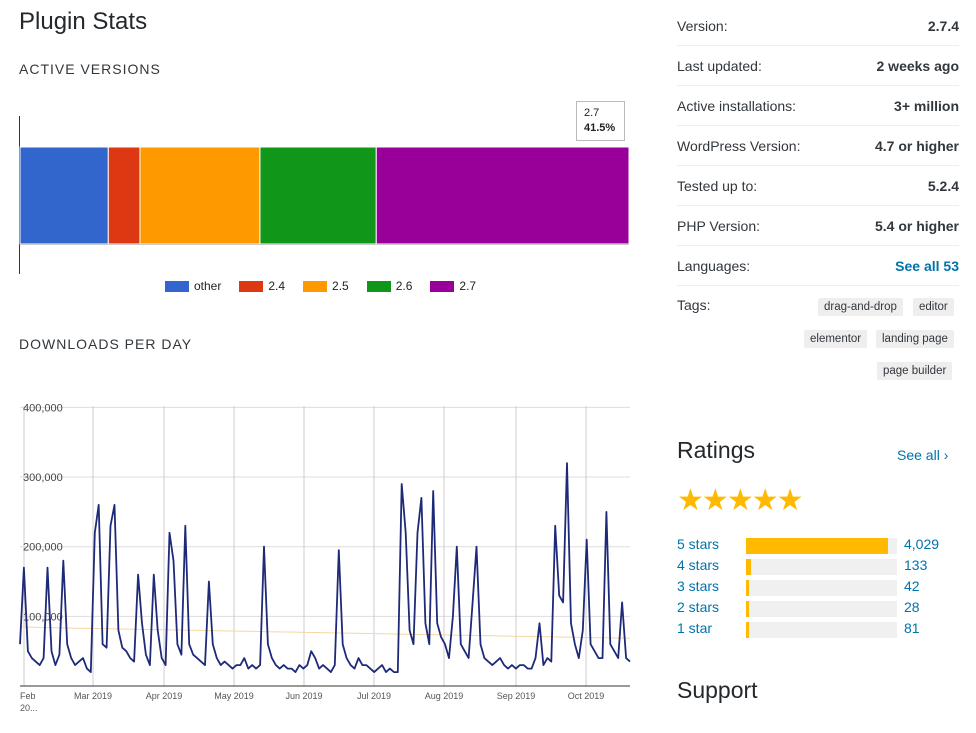 This screenshot has height=733, width=976. I want to click on rating-row: 2 stars 28, so click(818, 608).